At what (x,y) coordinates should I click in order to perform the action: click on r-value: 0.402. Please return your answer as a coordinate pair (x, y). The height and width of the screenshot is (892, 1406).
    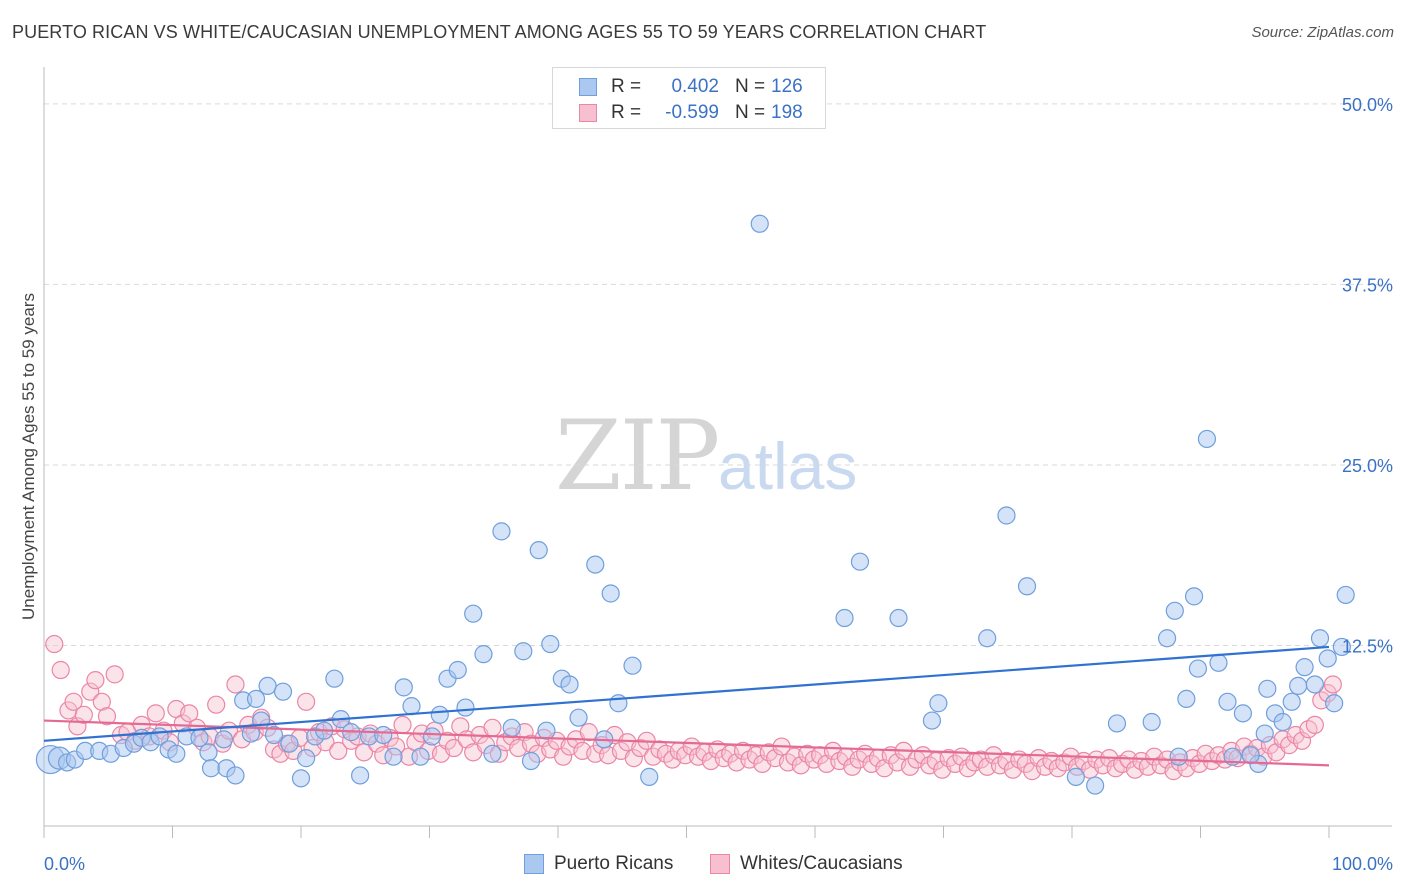
    Looking at the image, I should click on (695, 86).